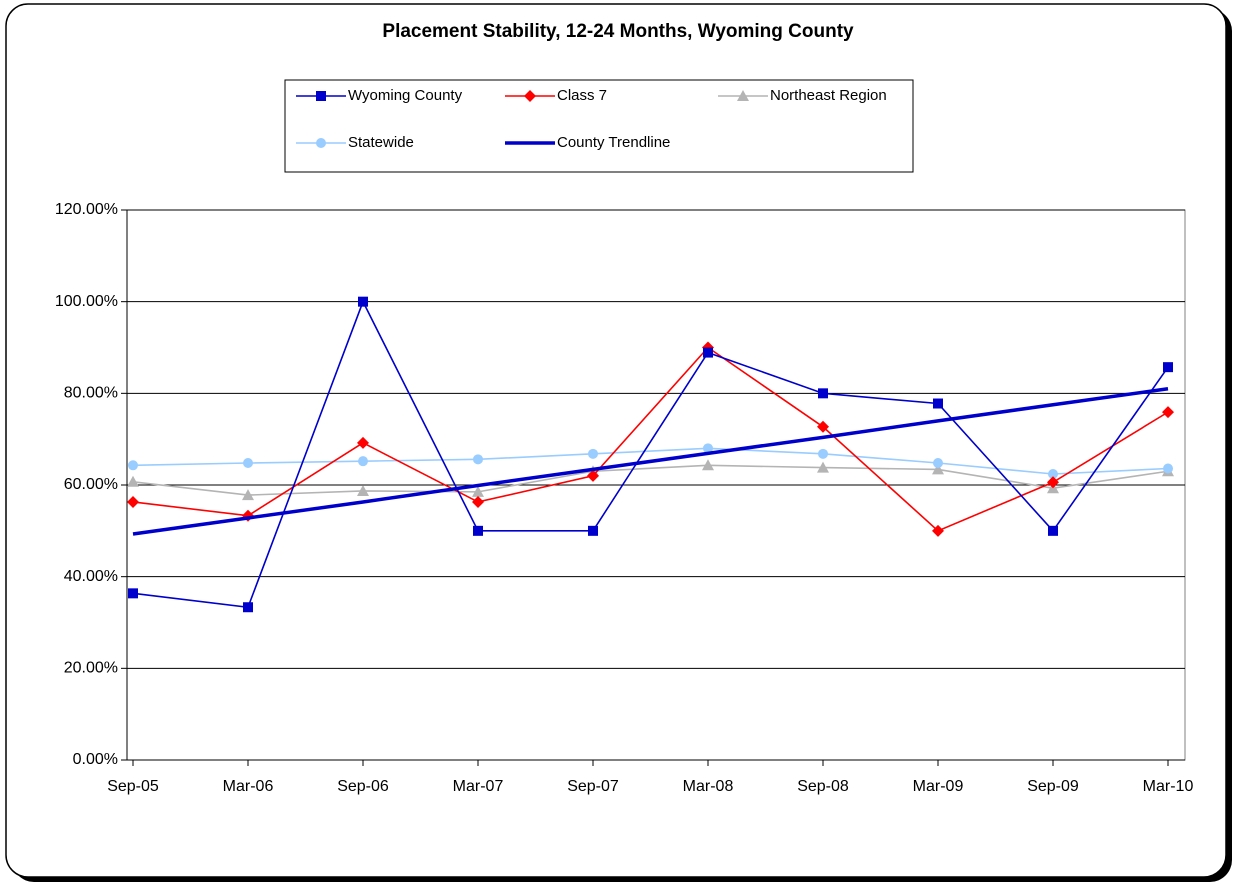 Image resolution: width=1236 pixels, height=889 pixels. I want to click on x-tick-label: Mar-09, so click(938, 786).